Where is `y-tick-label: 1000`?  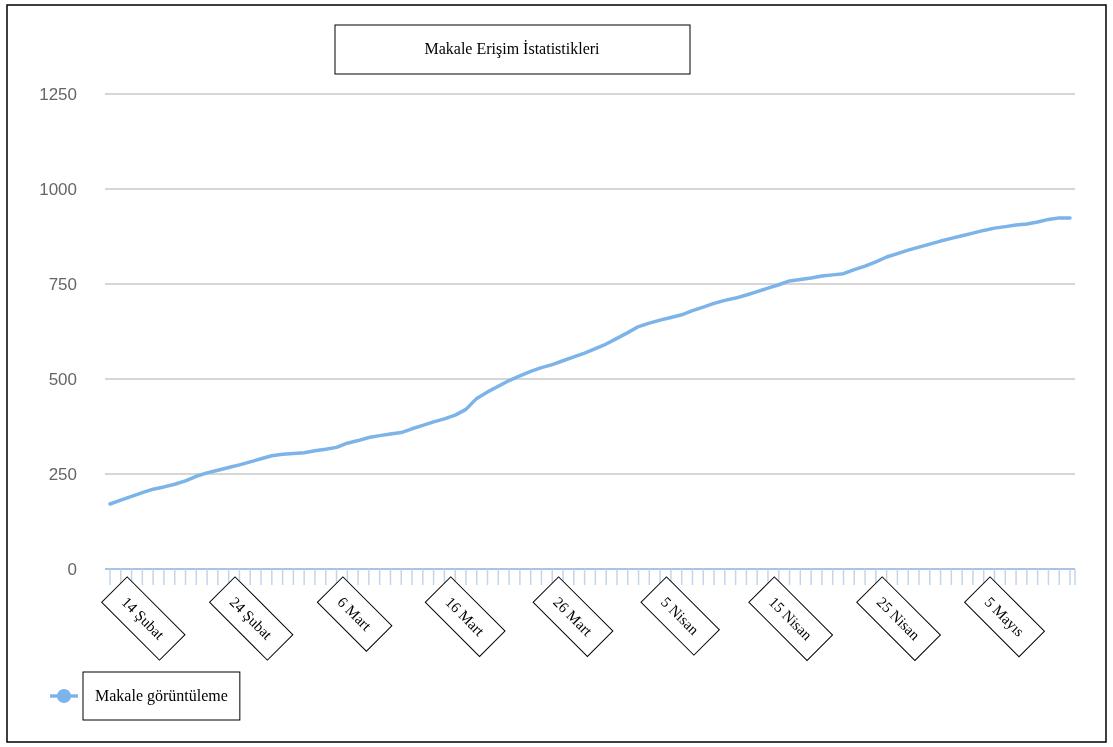
y-tick-label: 1000 is located at coordinates (58, 189).